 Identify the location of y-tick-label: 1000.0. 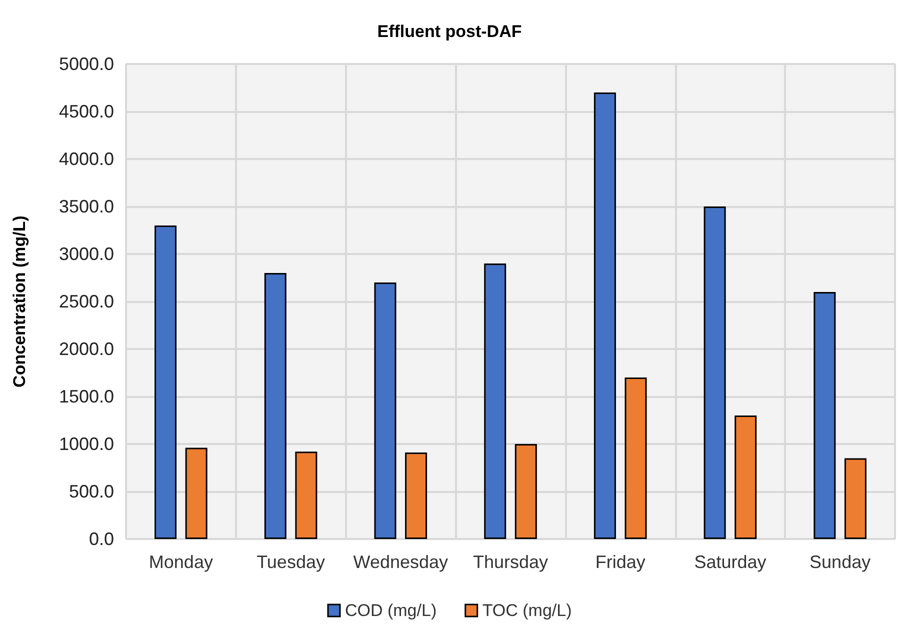
(86, 444).